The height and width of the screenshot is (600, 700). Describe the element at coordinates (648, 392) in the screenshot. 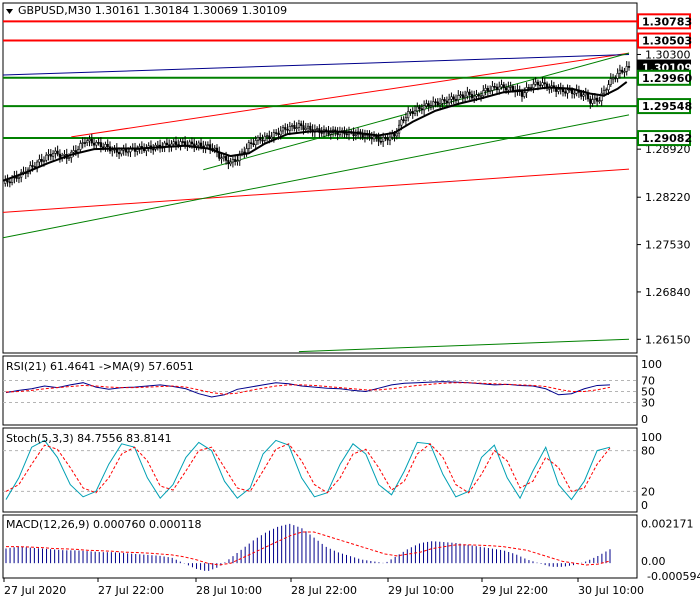

I see `rsi-axis-label: 50` at that location.